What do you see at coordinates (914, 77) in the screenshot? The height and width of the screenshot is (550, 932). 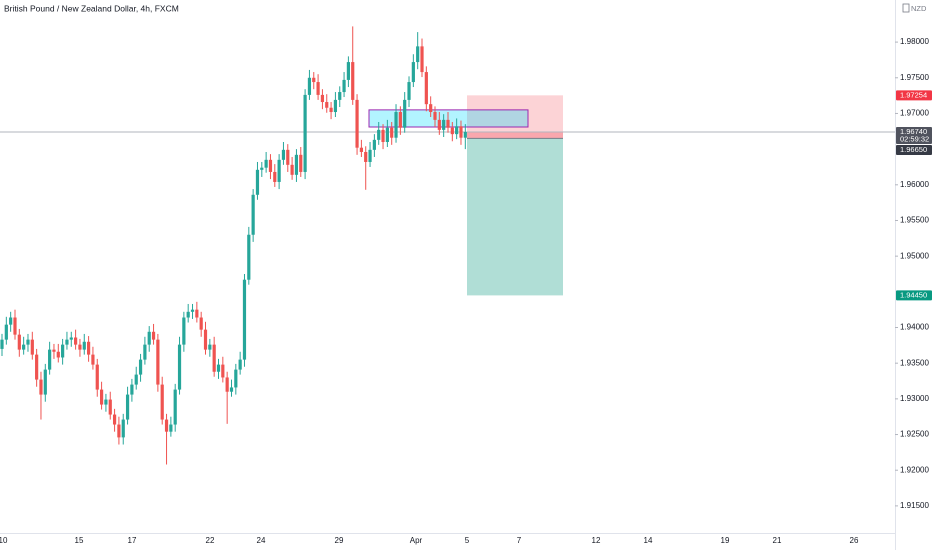 I see `y-tick-label: 1.97500` at bounding box center [914, 77].